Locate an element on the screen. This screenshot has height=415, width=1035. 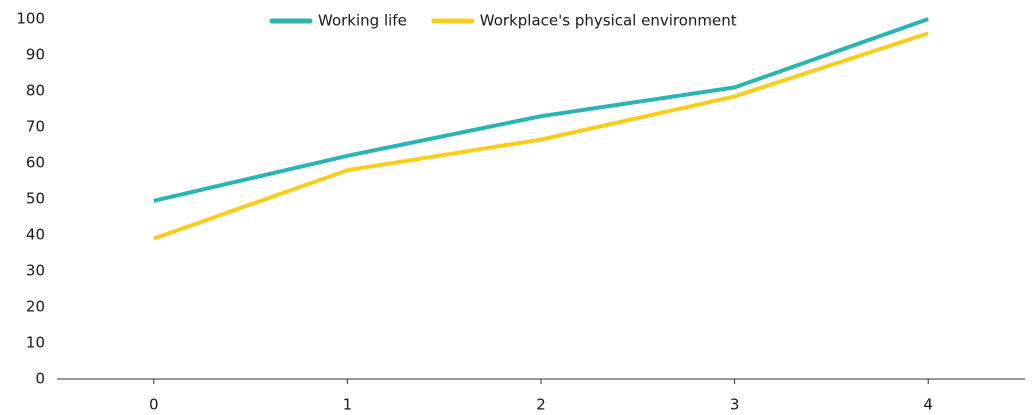
x-tick-label: 2 is located at coordinates (541, 405).